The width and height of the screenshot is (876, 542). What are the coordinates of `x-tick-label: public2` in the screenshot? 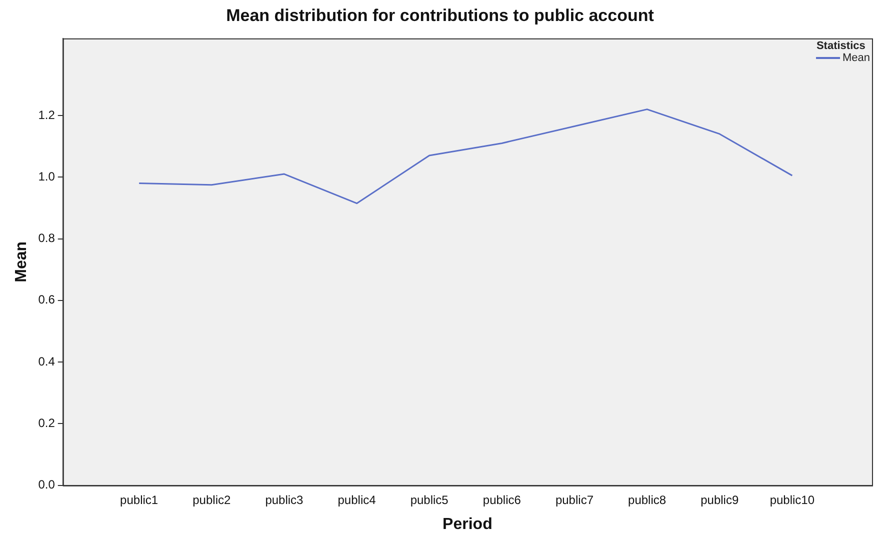 It's located at (211, 499).